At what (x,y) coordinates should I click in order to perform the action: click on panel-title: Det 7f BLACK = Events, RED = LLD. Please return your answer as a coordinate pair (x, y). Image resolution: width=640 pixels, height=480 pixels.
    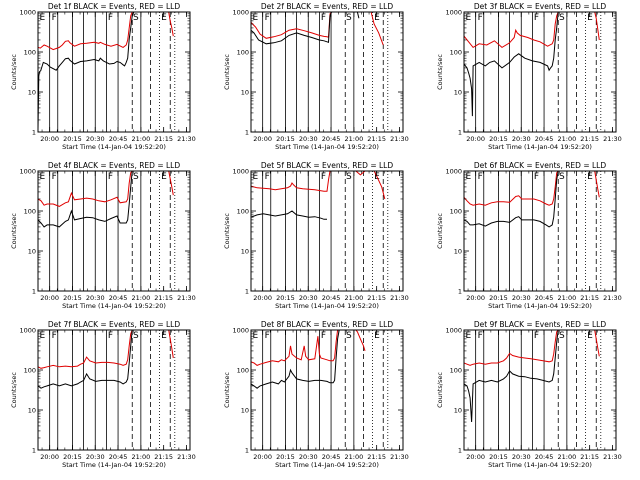
    Looking at the image, I should click on (114, 324).